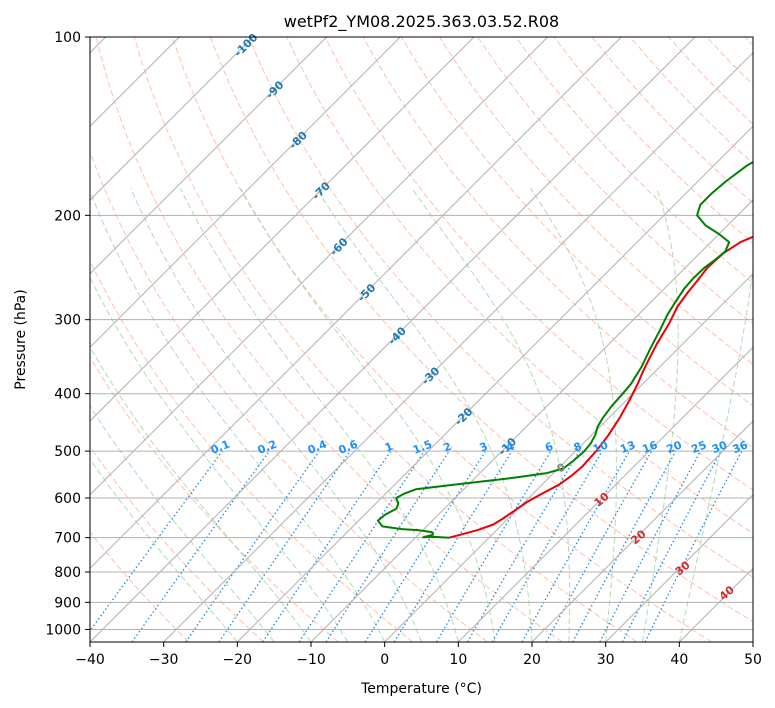 Image resolution: width=775 pixels, height=708 pixels. What do you see at coordinates (67, 321) in the screenshot?
I see `y-tick-label: 300` at bounding box center [67, 321].